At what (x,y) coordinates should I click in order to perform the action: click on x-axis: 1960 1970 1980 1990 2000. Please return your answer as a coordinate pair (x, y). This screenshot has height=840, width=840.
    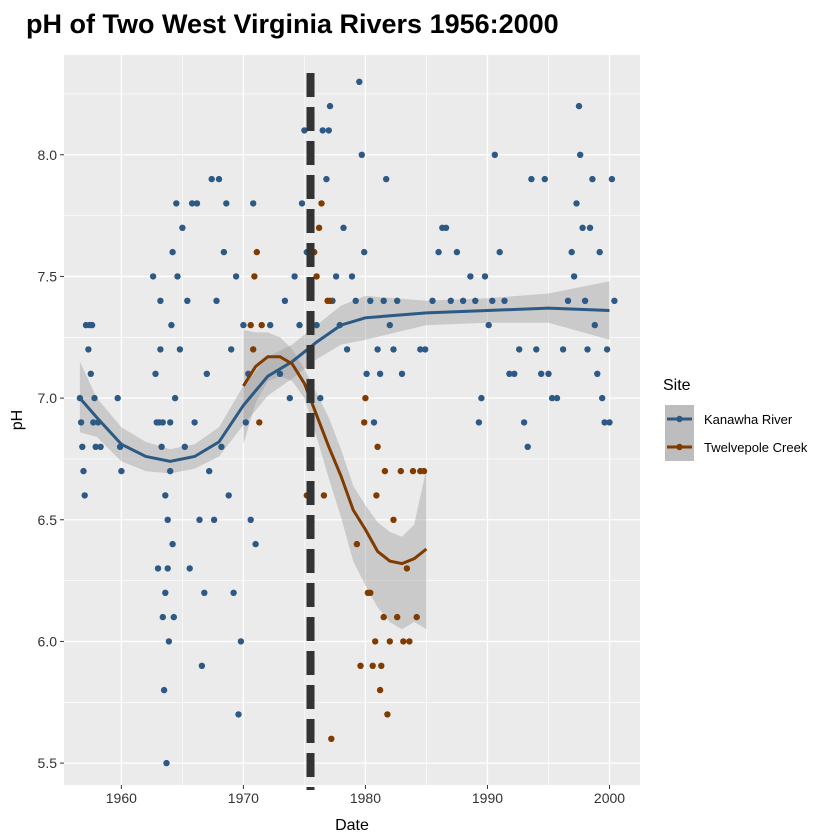
    Looking at the image, I should click on (365, 795).